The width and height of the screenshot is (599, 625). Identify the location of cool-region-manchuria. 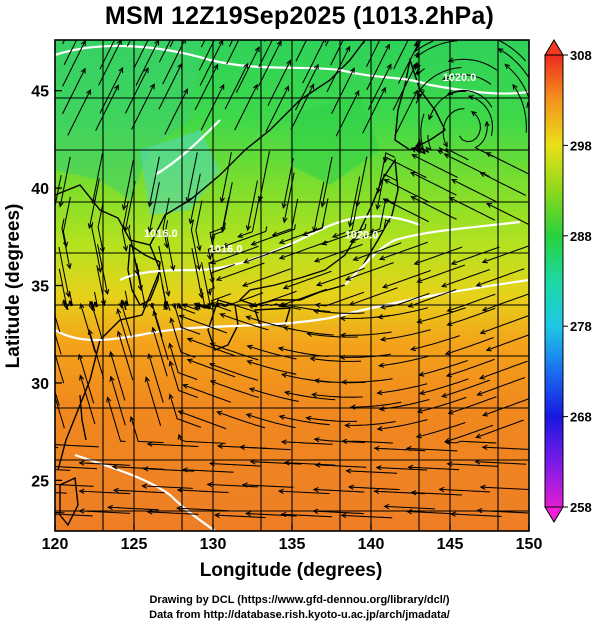
(180, 172).